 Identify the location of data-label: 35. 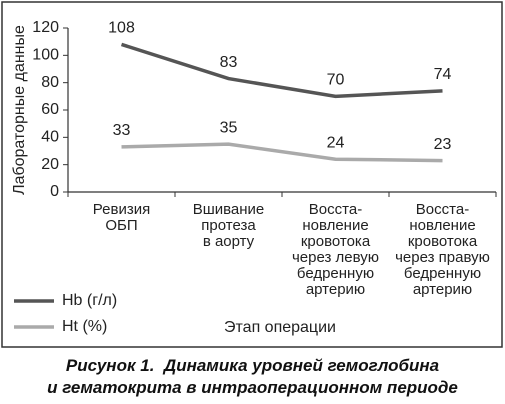
(229, 127).